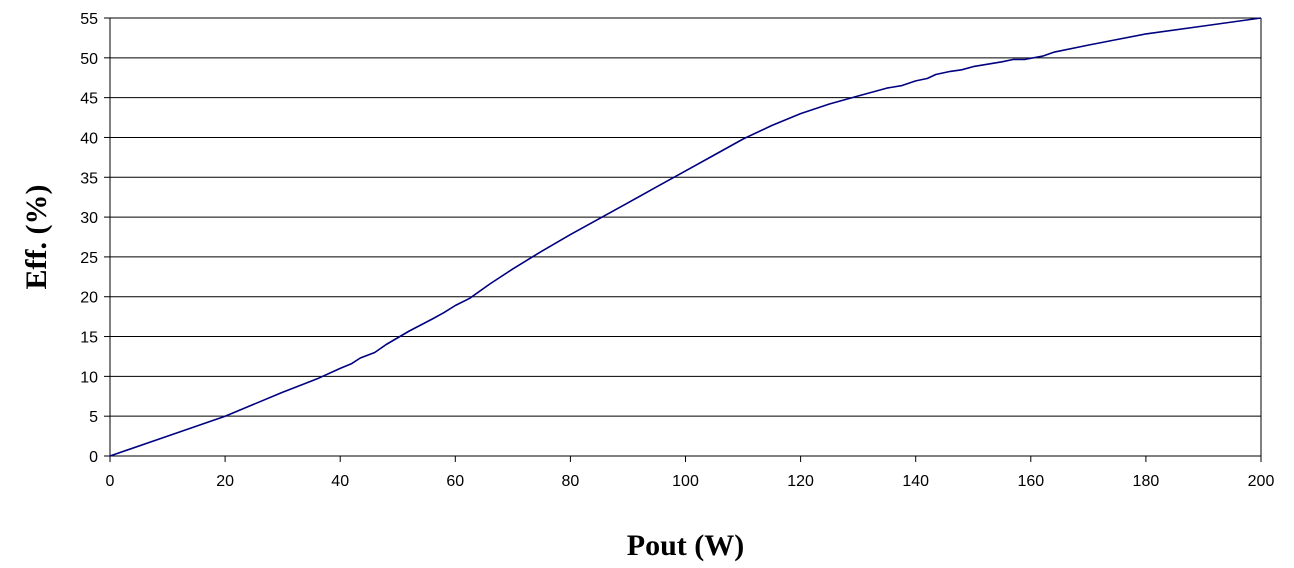  What do you see at coordinates (800, 481) in the screenshot?
I see `x-tick-label: 120` at bounding box center [800, 481].